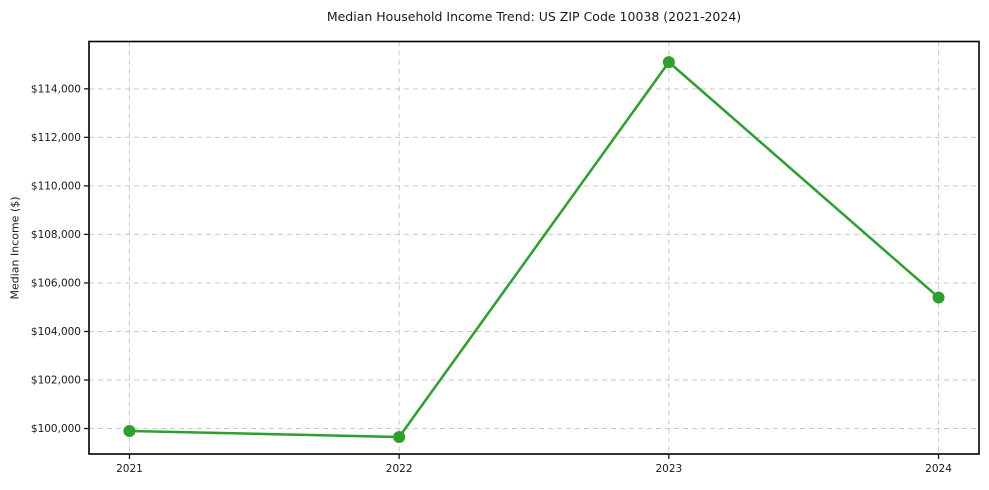 The width and height of the screenshot is (989, 490). I want to click on y-tick-label: $114,000, so click(56, 90).